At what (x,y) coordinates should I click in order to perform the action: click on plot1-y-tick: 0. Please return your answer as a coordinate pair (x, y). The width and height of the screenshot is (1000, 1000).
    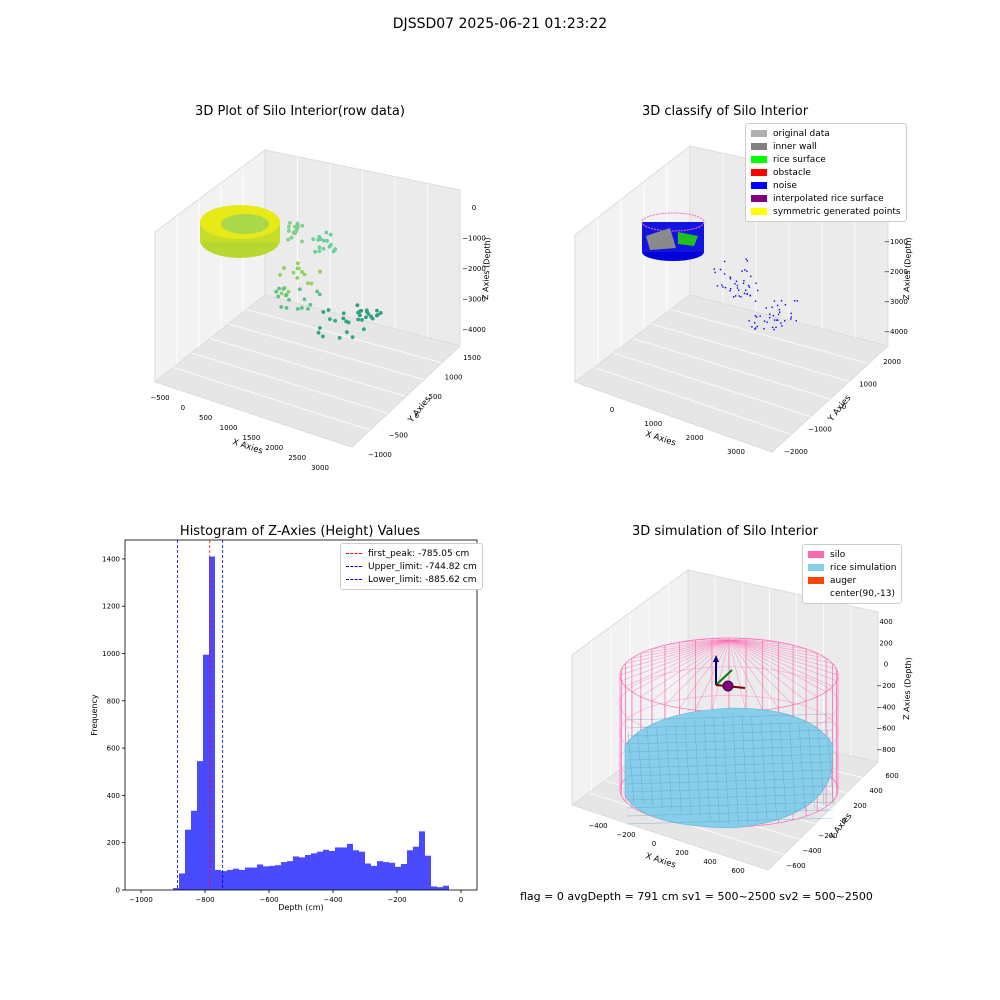
    Looking at the image, I should click on (417, 416).